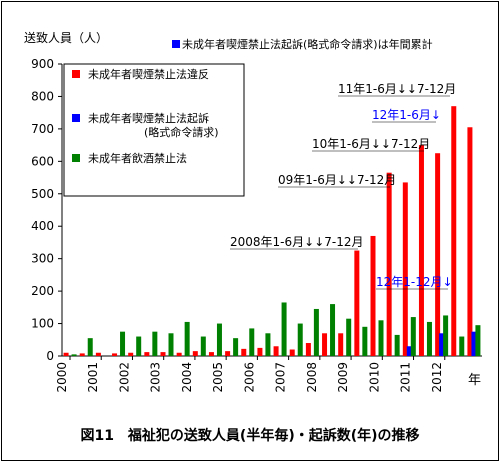  Describe the element at coordinates (42, 194) in the screenshot. I see `y-tick-label: 500` at that location.